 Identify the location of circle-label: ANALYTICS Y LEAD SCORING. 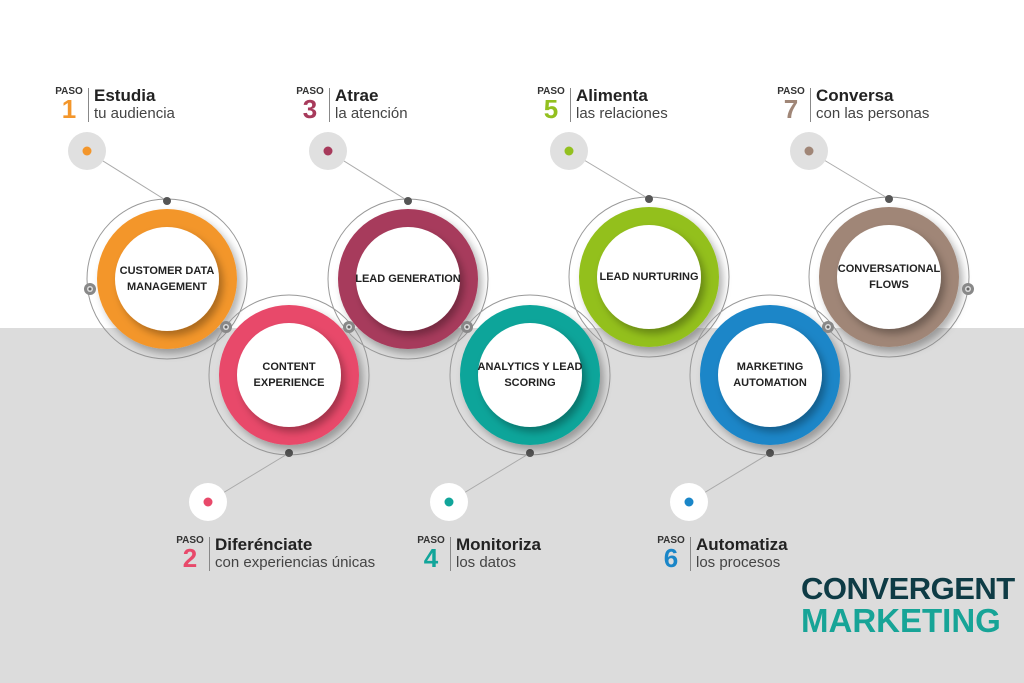
(530, 375).